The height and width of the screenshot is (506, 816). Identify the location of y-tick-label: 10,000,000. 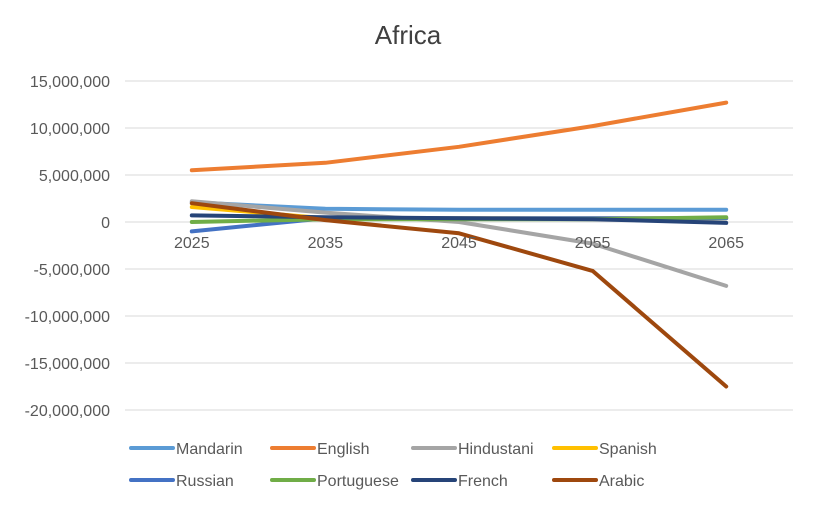
(70, 129).